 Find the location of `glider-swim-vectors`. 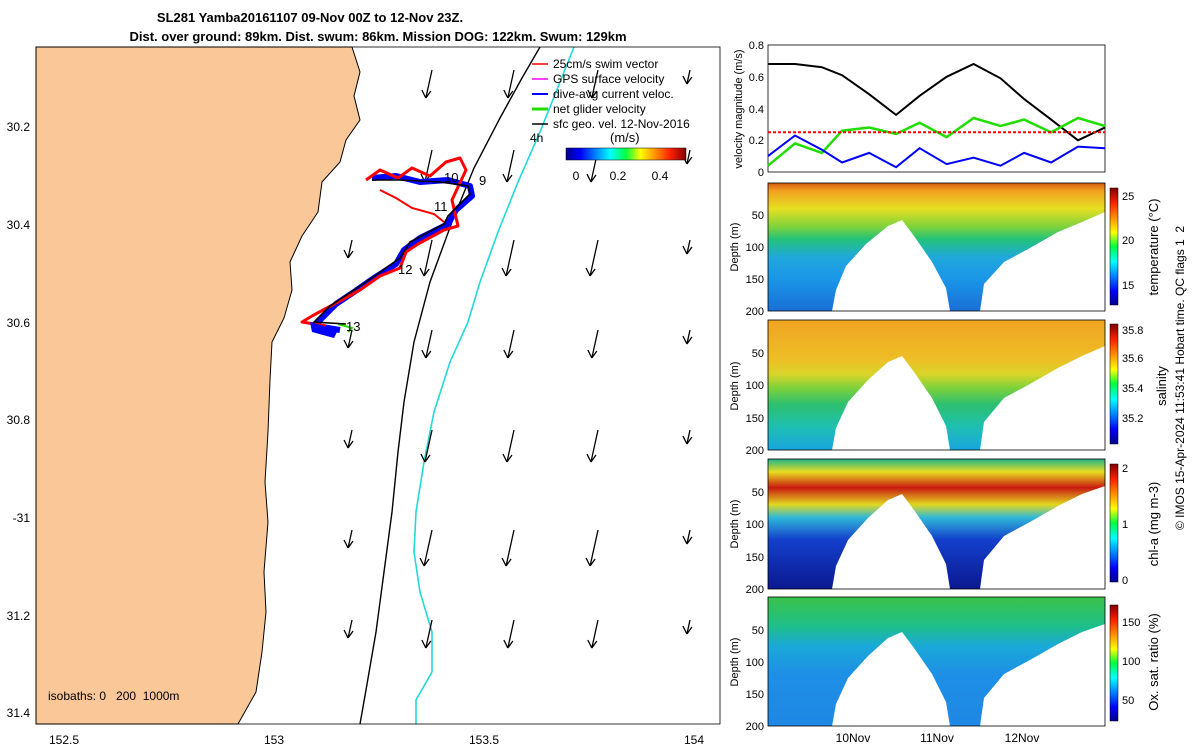

glider-swim-vectors is located at coordinates (384, 242).